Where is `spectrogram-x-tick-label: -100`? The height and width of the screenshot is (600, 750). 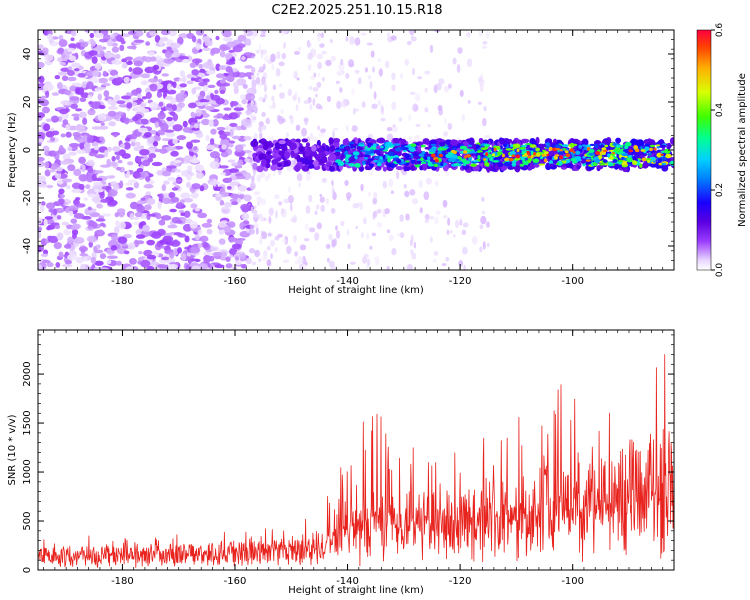
spectrogram-x-tick-label: -100 is located at coordinates (572, 281).